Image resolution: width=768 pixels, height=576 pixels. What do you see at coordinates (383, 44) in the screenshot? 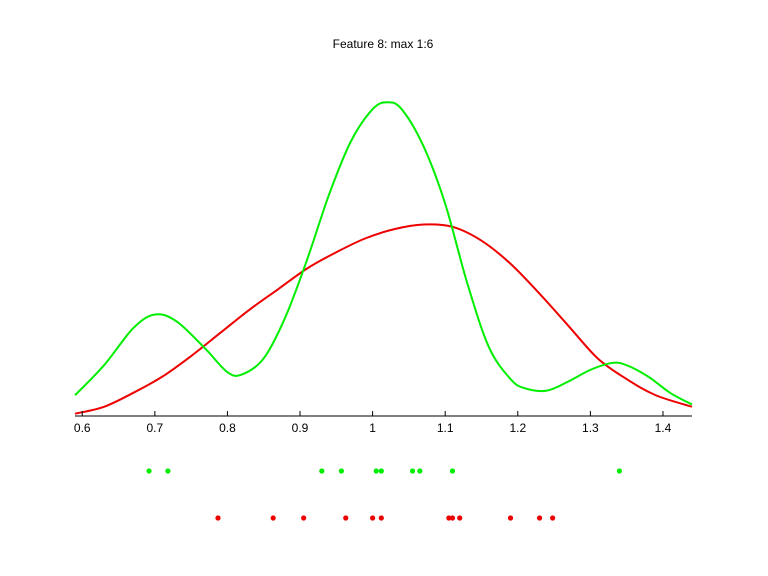
I see `chart-title: Feature 8: max 1:6` at bounding box center [383, 44].